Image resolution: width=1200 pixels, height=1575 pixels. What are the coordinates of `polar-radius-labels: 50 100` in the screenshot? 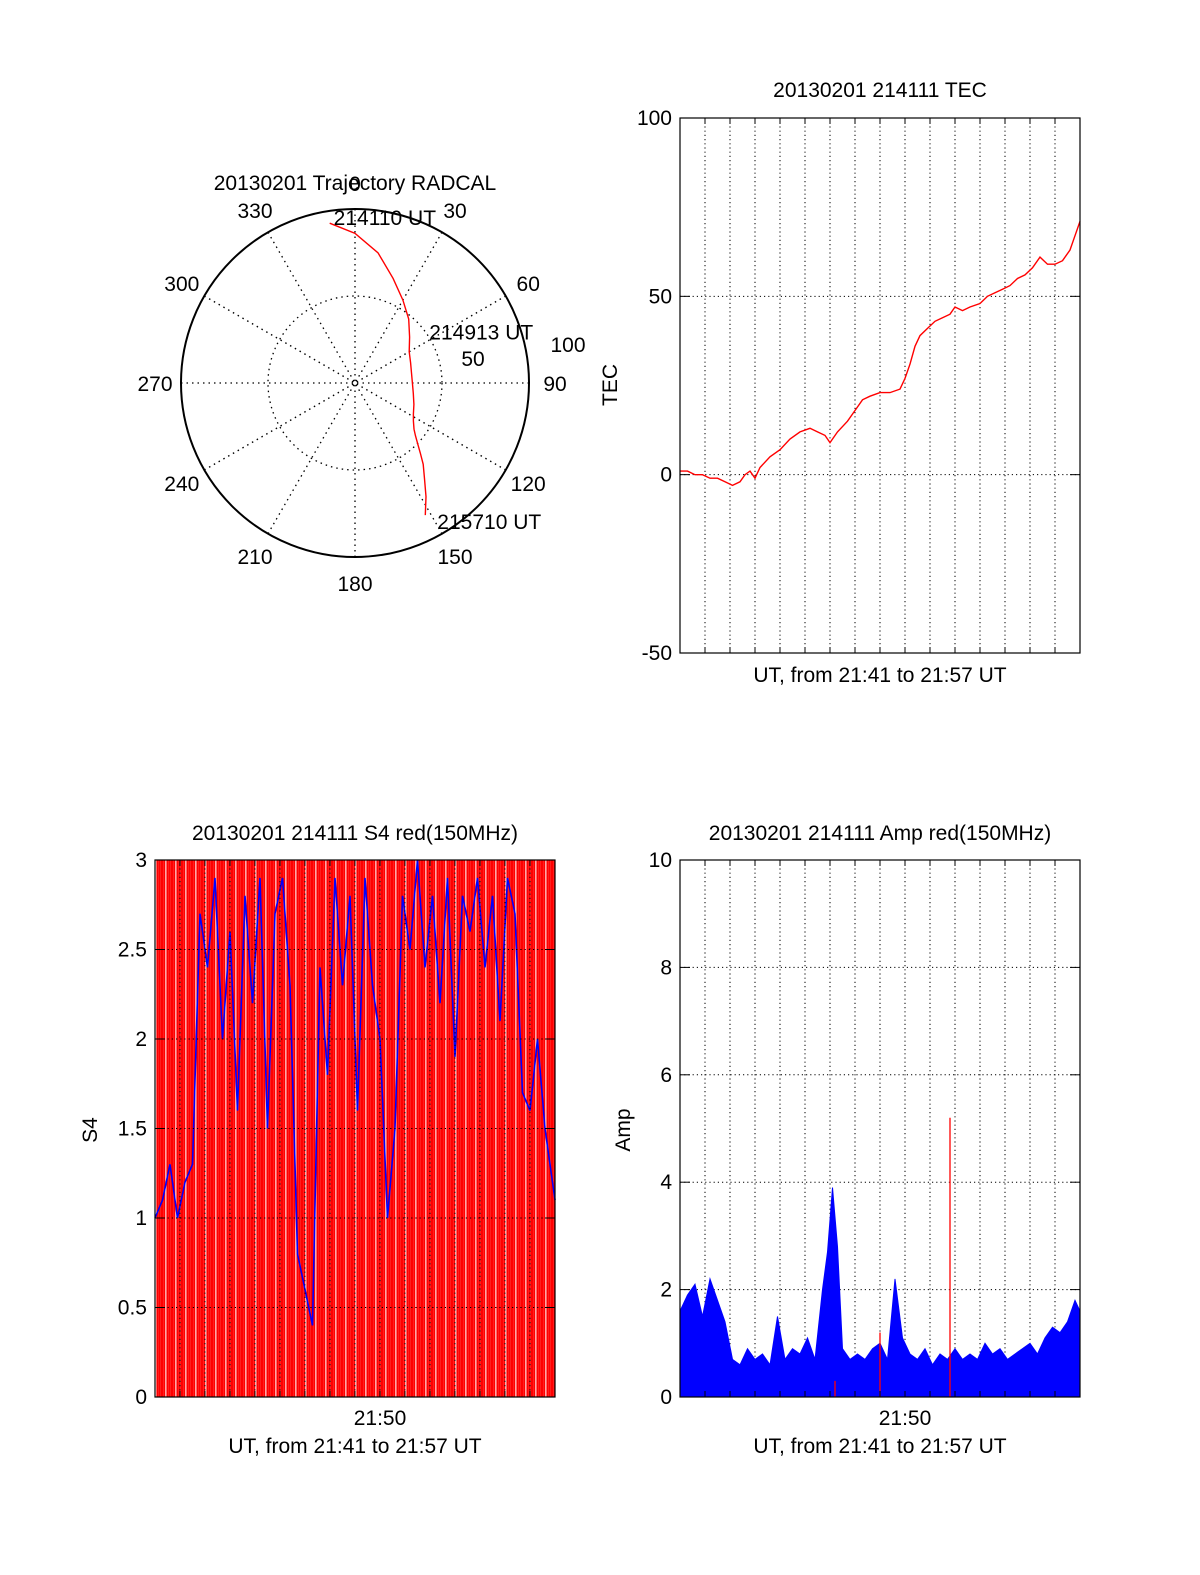 It's located at (523, 352).